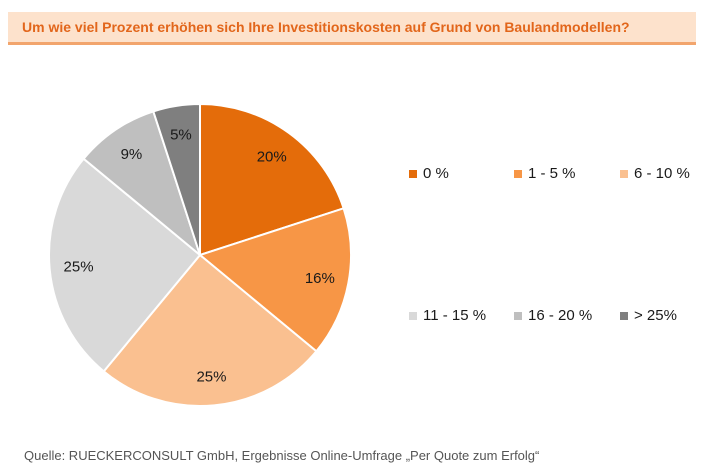  I want to click on slice-data-label: 5%, so click(181, 135).